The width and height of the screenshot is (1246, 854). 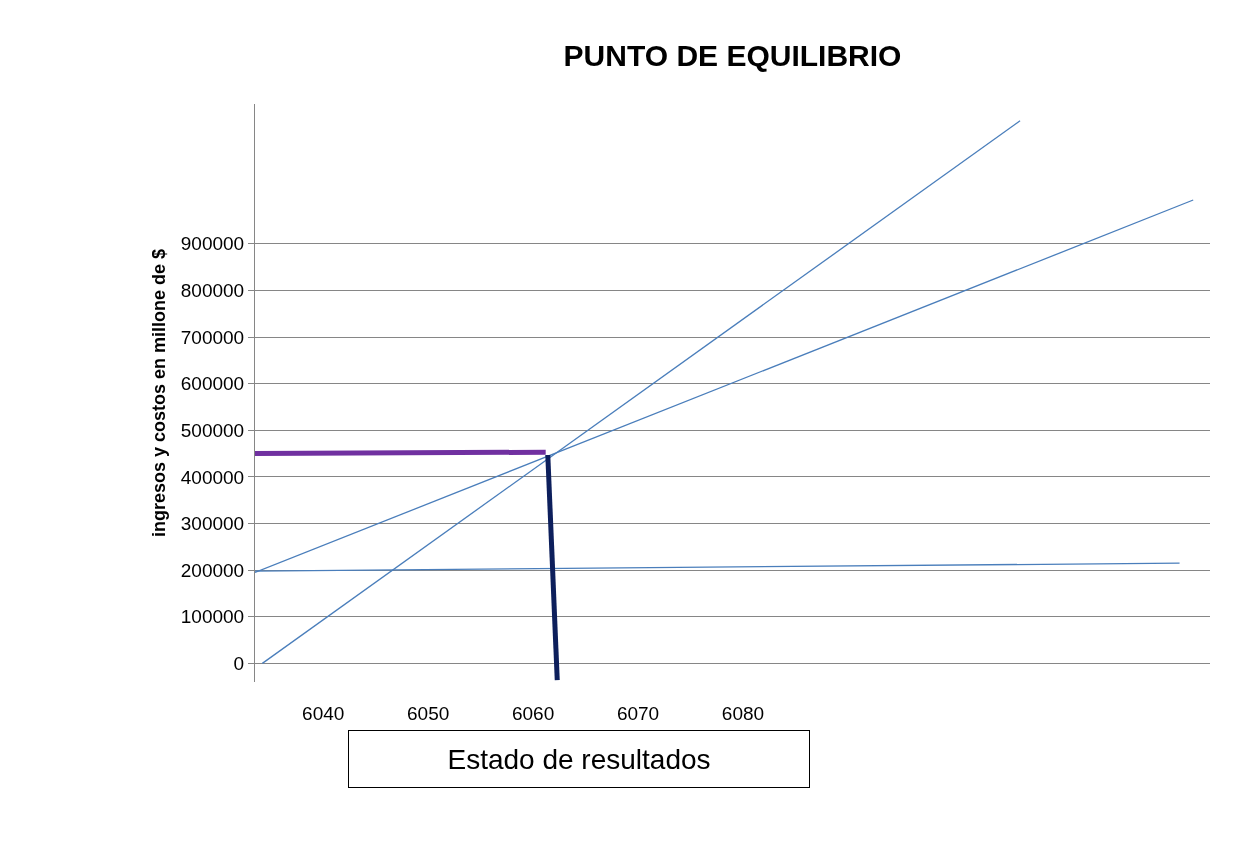 What do you see at coordinates (579, 759) in the screenshot?
I see `x-axis-title: Estado de resultados` at bounding box center [579, 759].